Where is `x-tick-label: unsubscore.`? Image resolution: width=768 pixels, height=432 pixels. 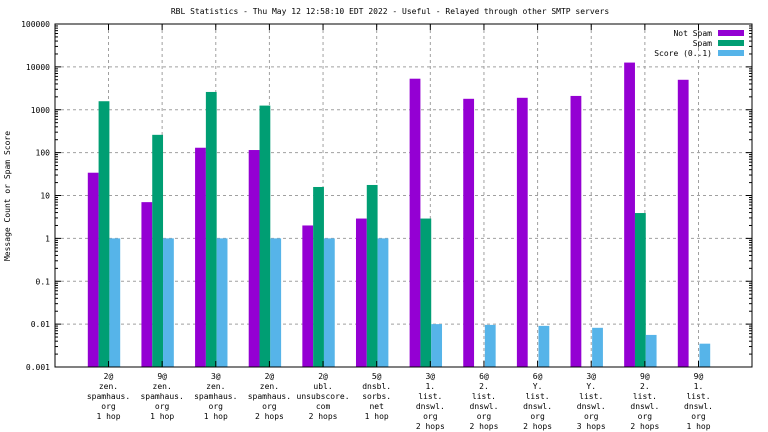 x-tick-label: unsubscore. is located at coordinates (323, 396).